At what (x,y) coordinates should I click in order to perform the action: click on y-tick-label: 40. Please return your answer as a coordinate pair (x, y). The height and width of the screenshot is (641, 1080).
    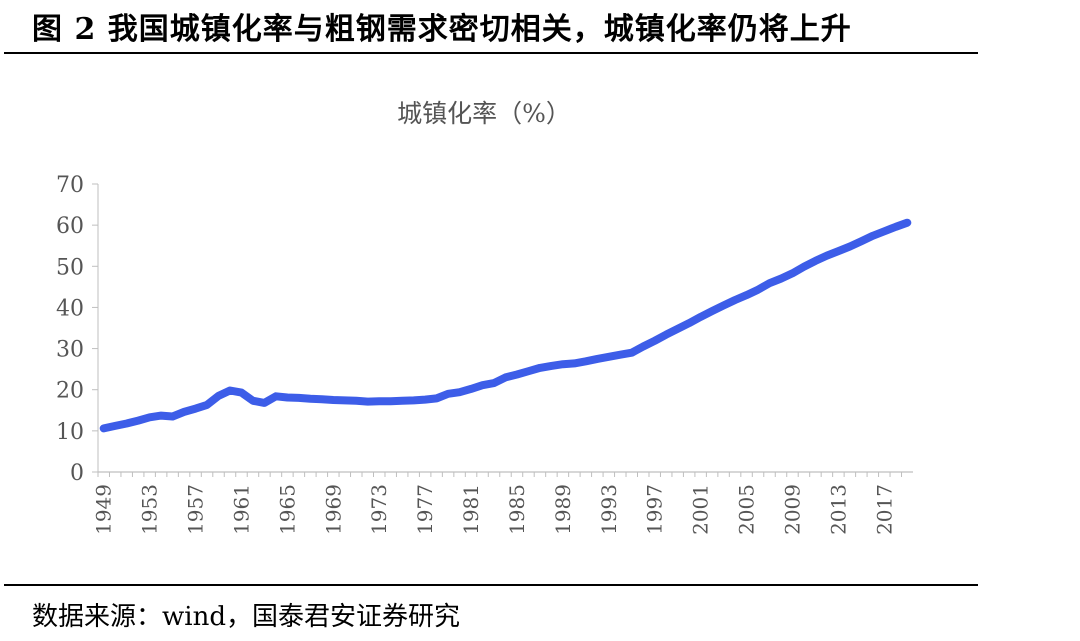
    Looking at the image, I should click on (70, 308).